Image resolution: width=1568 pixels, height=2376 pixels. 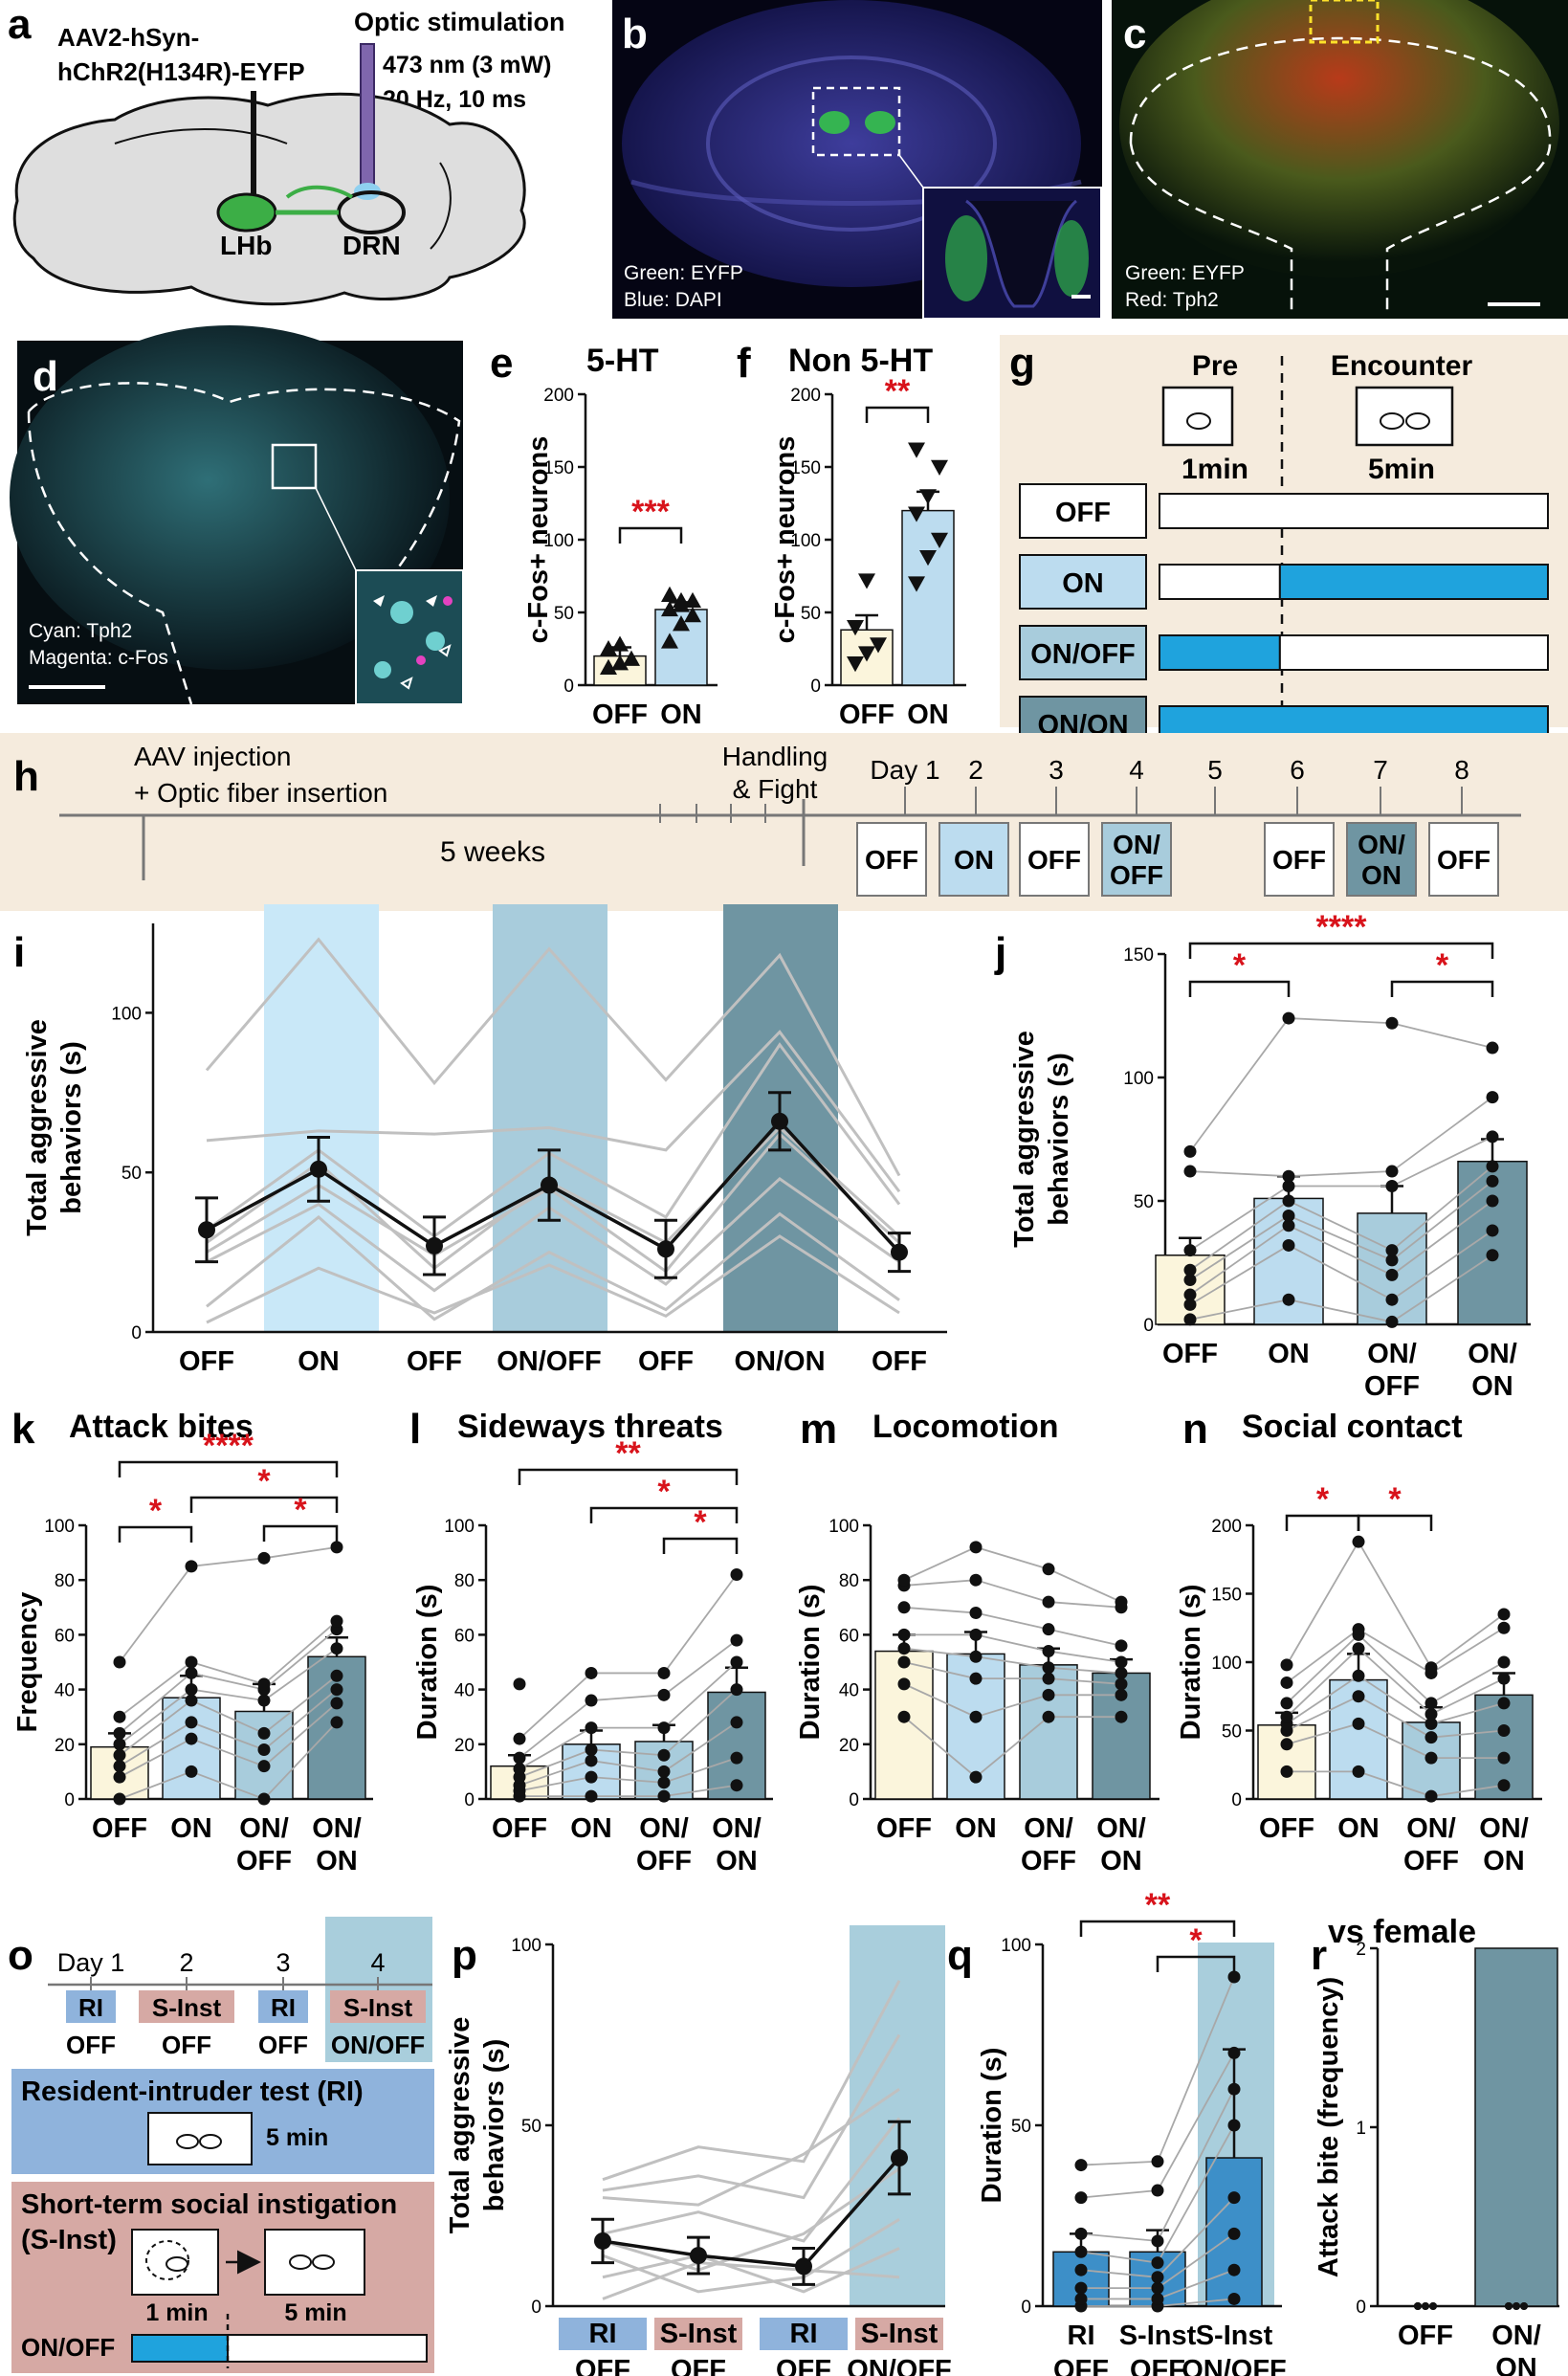 I want to click on significance-label: ****, so click(x=1342, y=927).